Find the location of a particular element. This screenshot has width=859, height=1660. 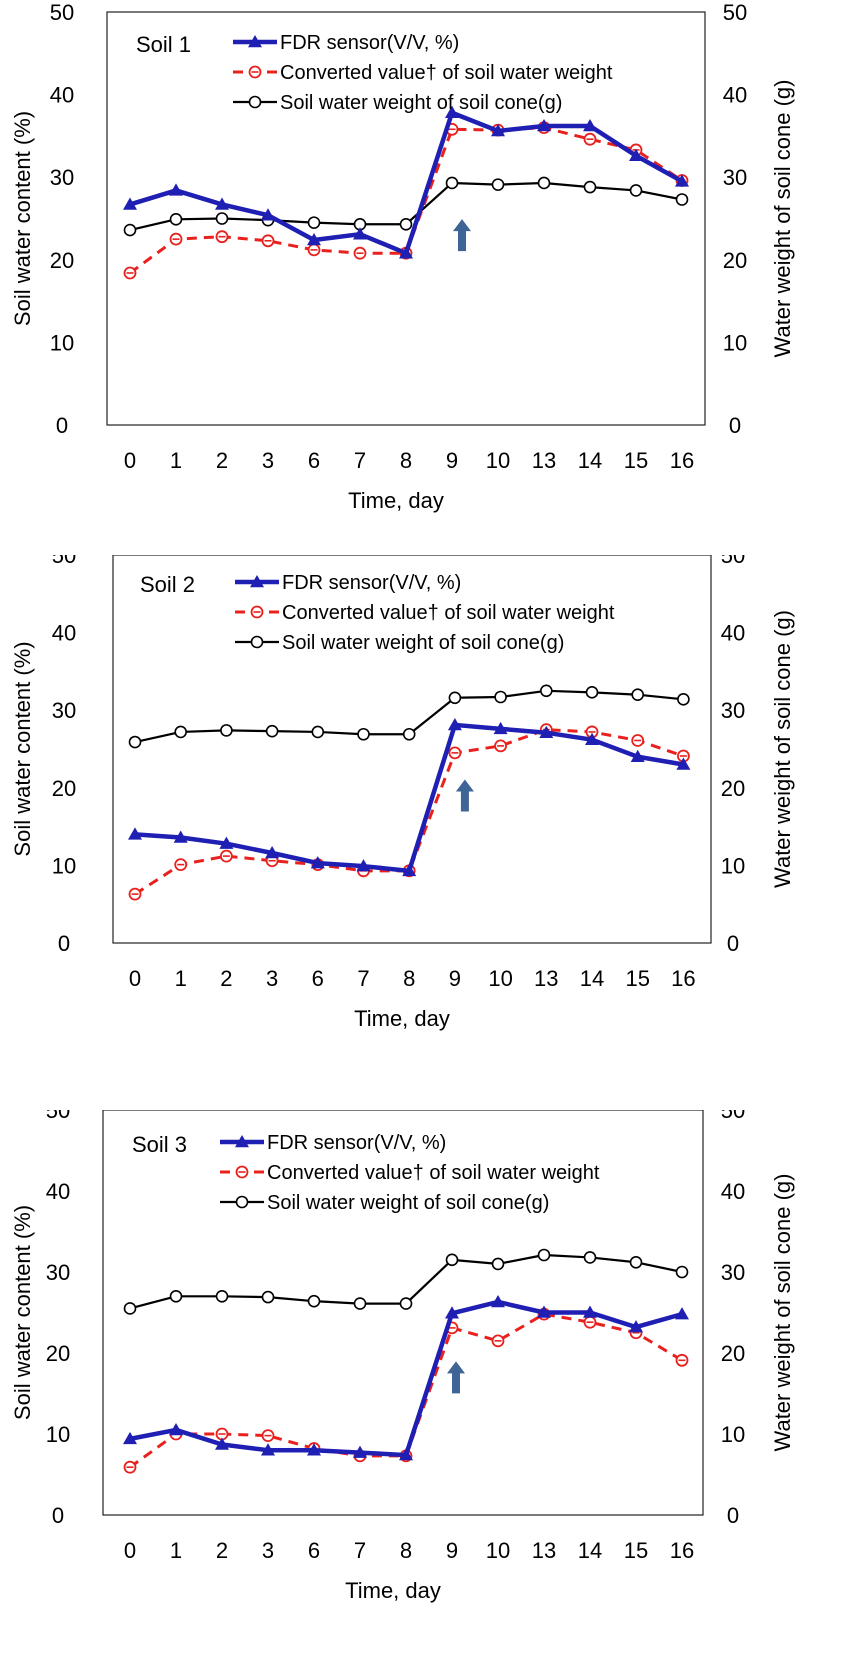

x-axis-tick-label: 10 is located at coordinates (500, 978).